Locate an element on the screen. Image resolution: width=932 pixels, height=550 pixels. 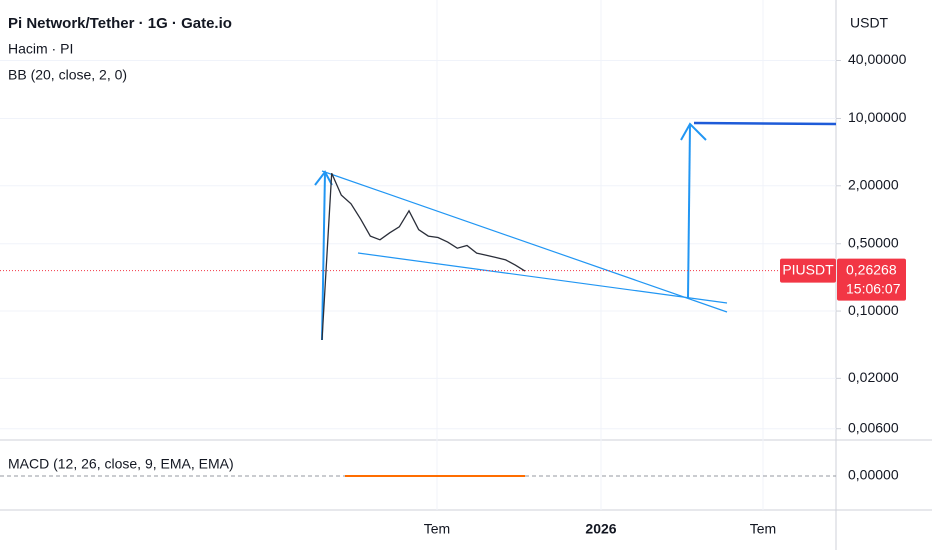
y-tick-label: 0,50000 is located at coordinates (873, 242).